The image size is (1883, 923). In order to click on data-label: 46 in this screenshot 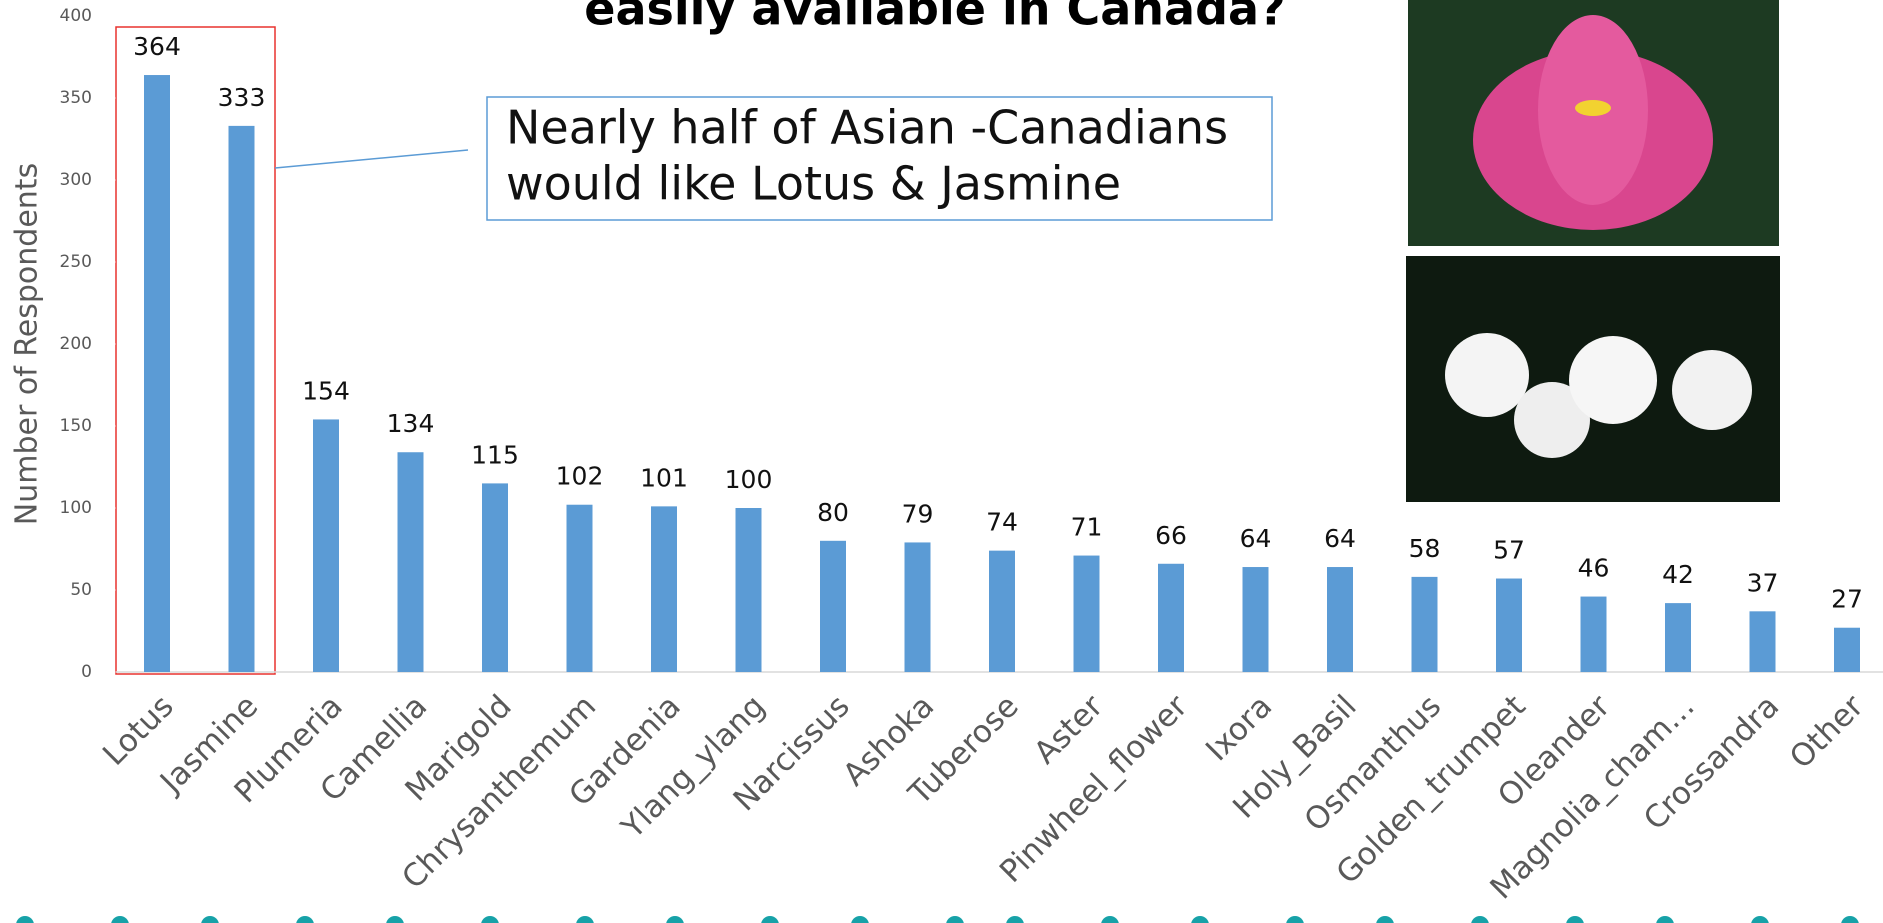, I will do `click(1594, 568)`.